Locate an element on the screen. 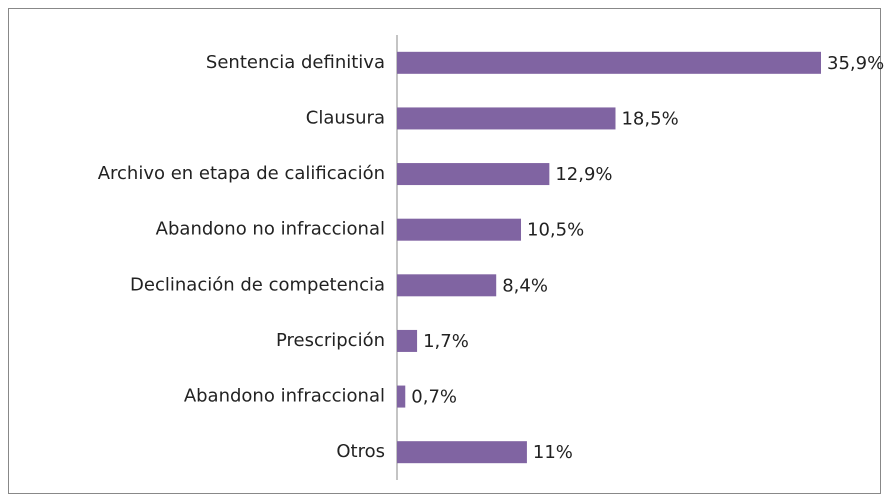 This screenshot has width=889, height=502. value-label: 11% is located at coordinates (553, 452).